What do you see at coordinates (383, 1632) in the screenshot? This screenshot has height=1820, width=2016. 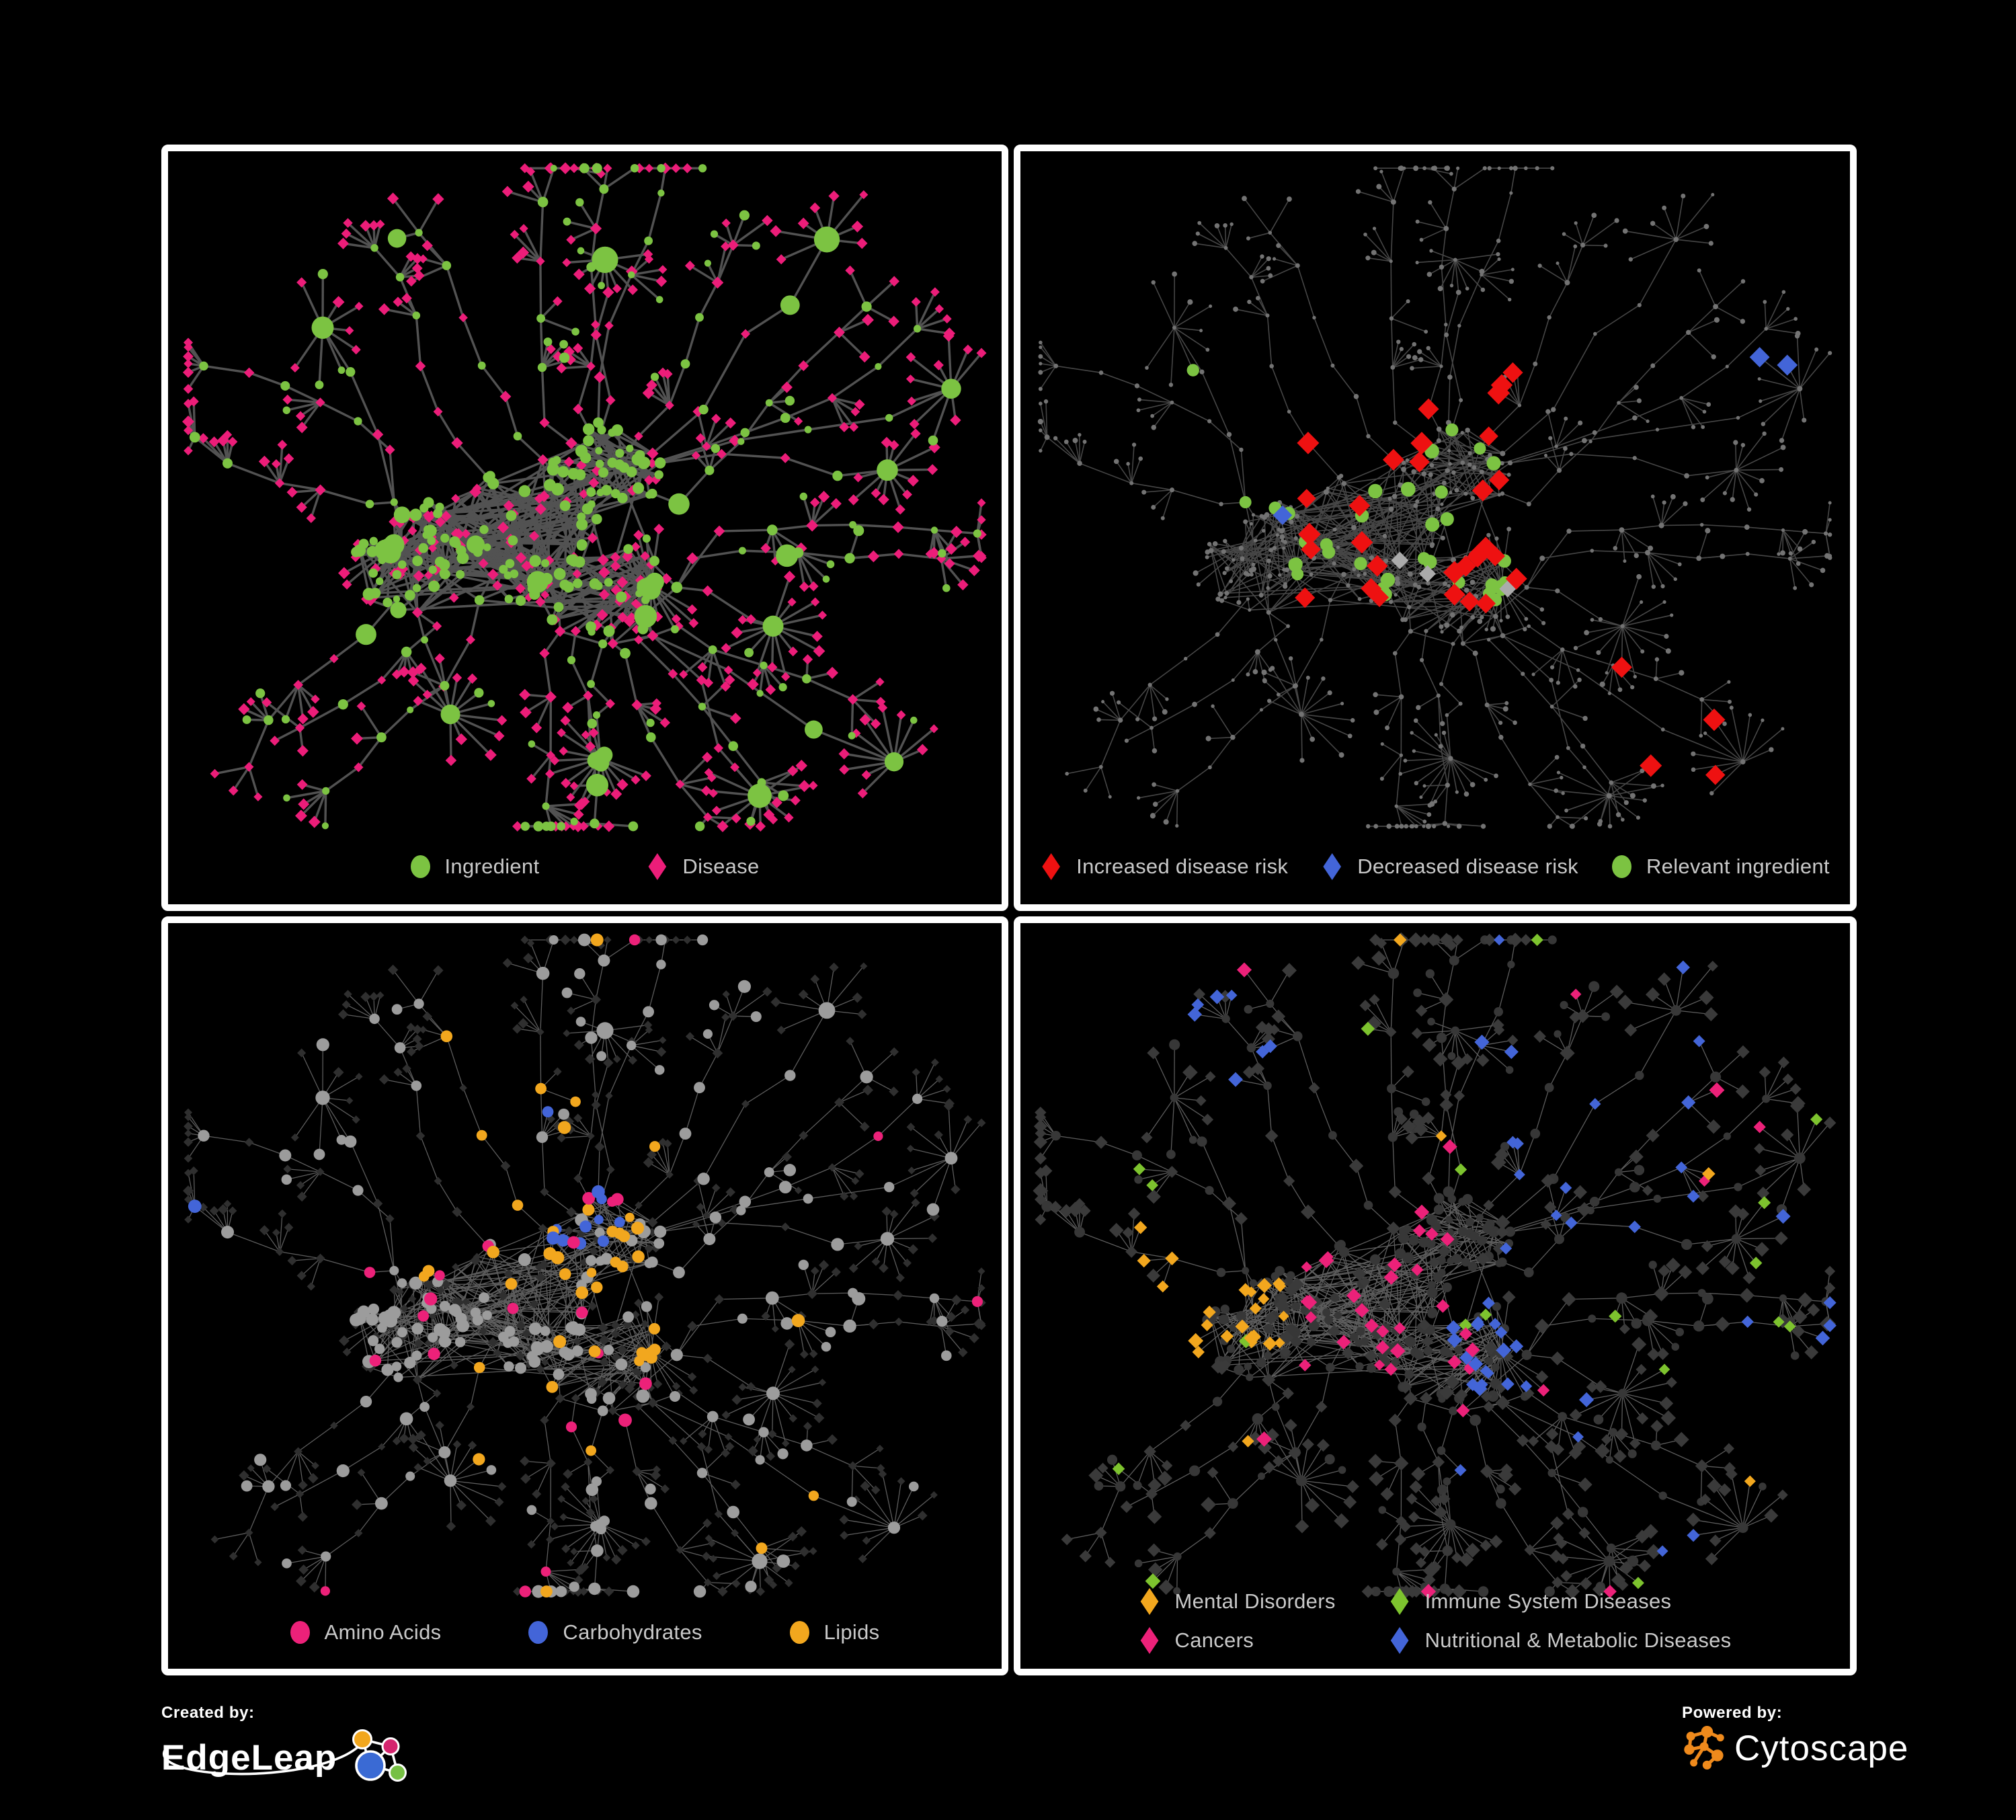 I see `legend-label: Amino Acids` at bounding box center [383, 1632].